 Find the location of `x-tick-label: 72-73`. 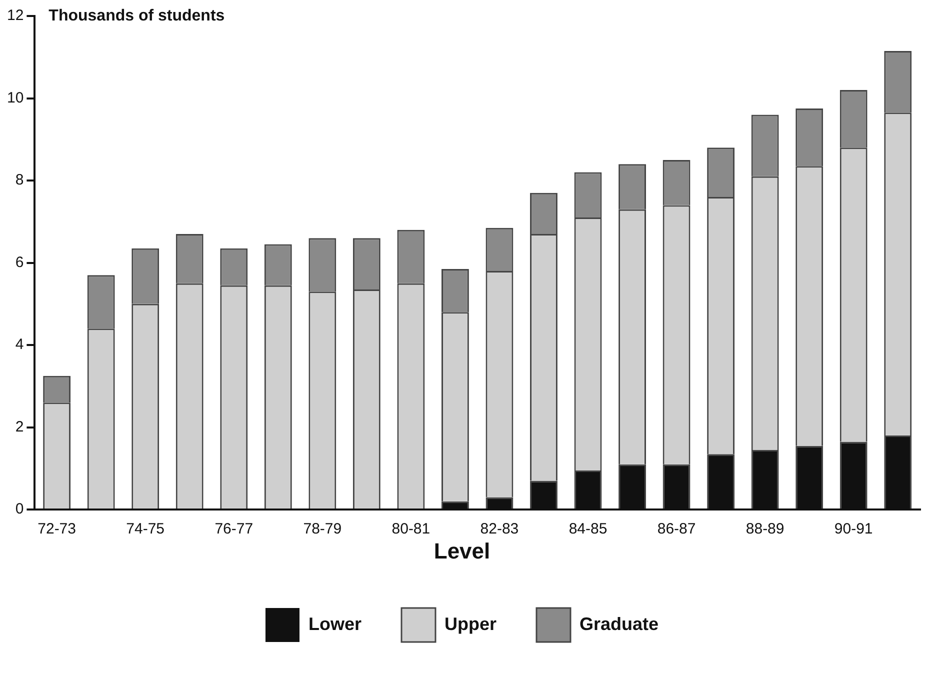

x-tick-label: 72-73 is located at coordinates (57, 529).